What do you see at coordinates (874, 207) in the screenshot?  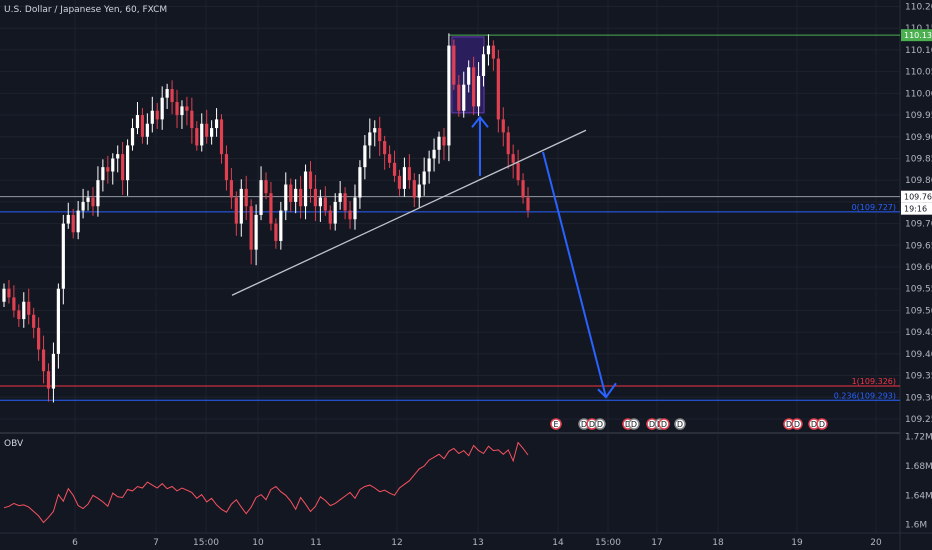 I see `level-label: 0(109.727)` at bounding box center [874, 207].